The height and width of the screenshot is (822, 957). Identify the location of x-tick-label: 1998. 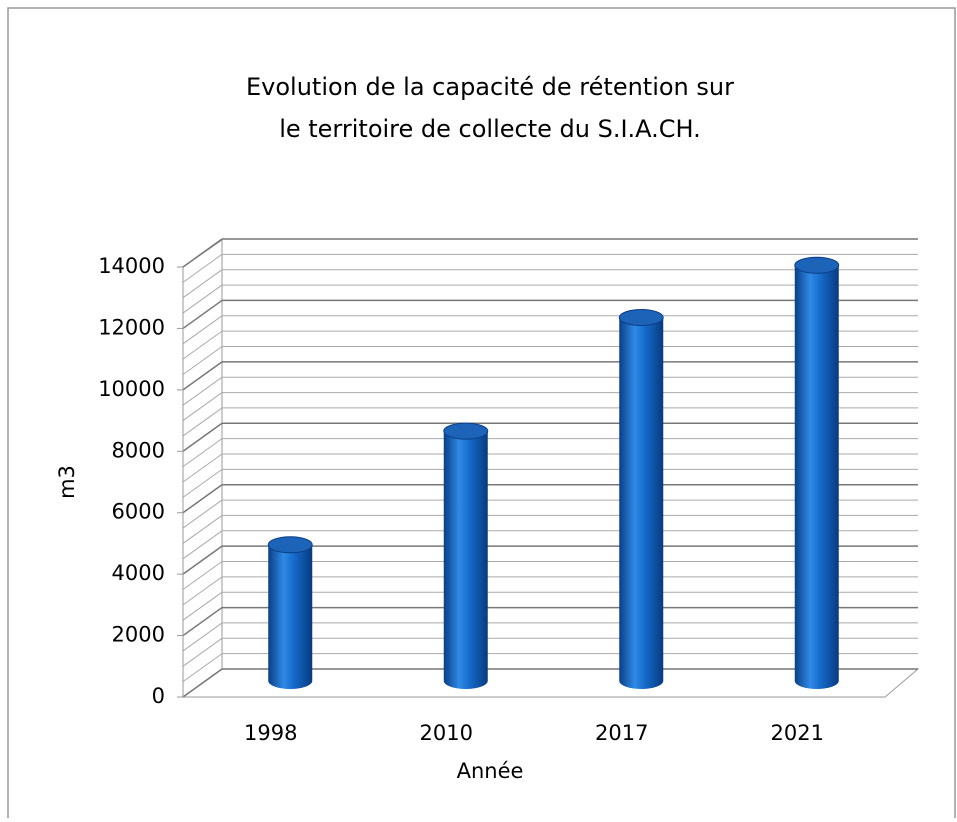
(270, 733).